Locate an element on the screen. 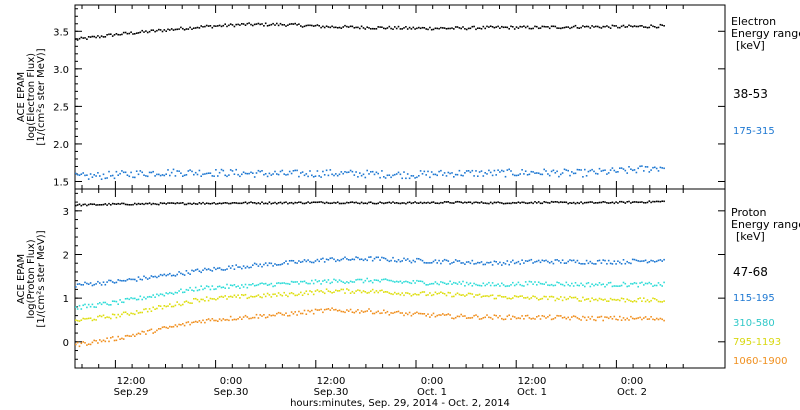 This screenshot has width=800, height=410. x-tick-date-1: Sep.29 is located at coordinates (131, 392).